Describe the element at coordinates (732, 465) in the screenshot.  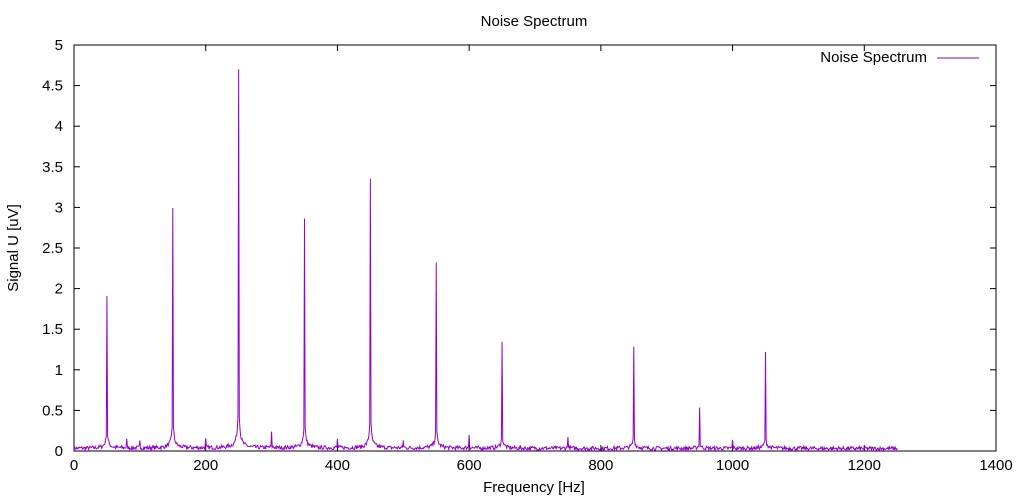
I see `x-tick-label: 1000` at that location.